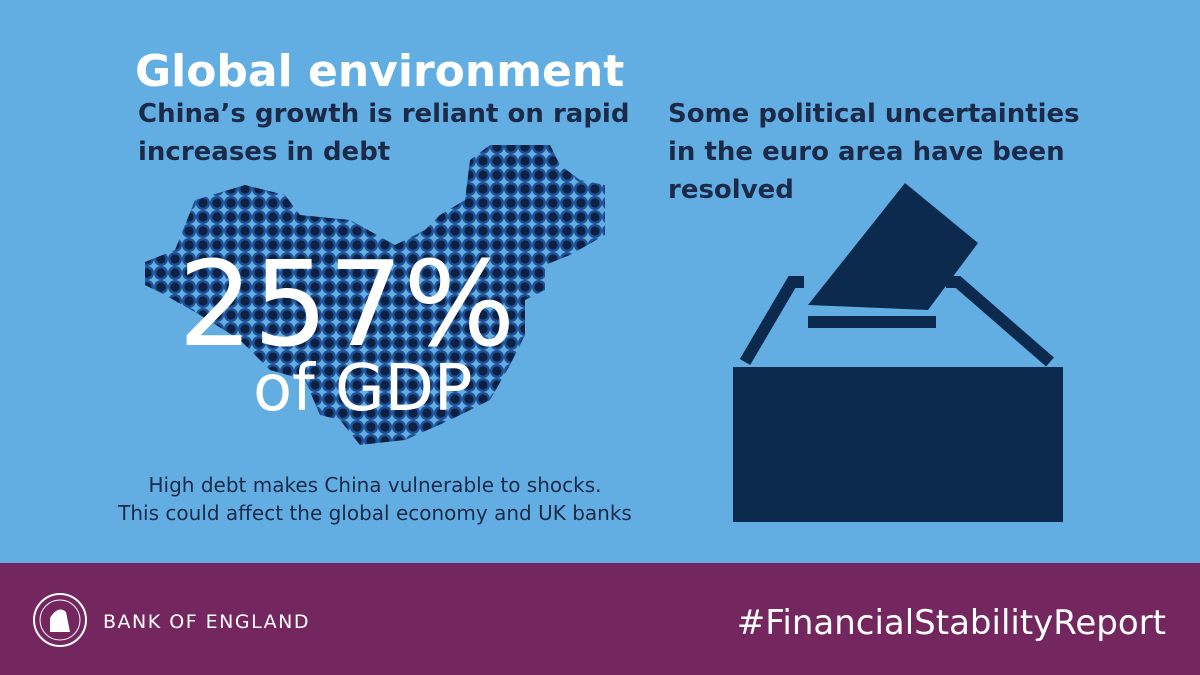 The width and height of the screenshot is (1200, 675). What do you see at coordinates (866, 152) in the screenshot?
I see `right-heading: in the euro area have been` at bounding box center [866, 152].